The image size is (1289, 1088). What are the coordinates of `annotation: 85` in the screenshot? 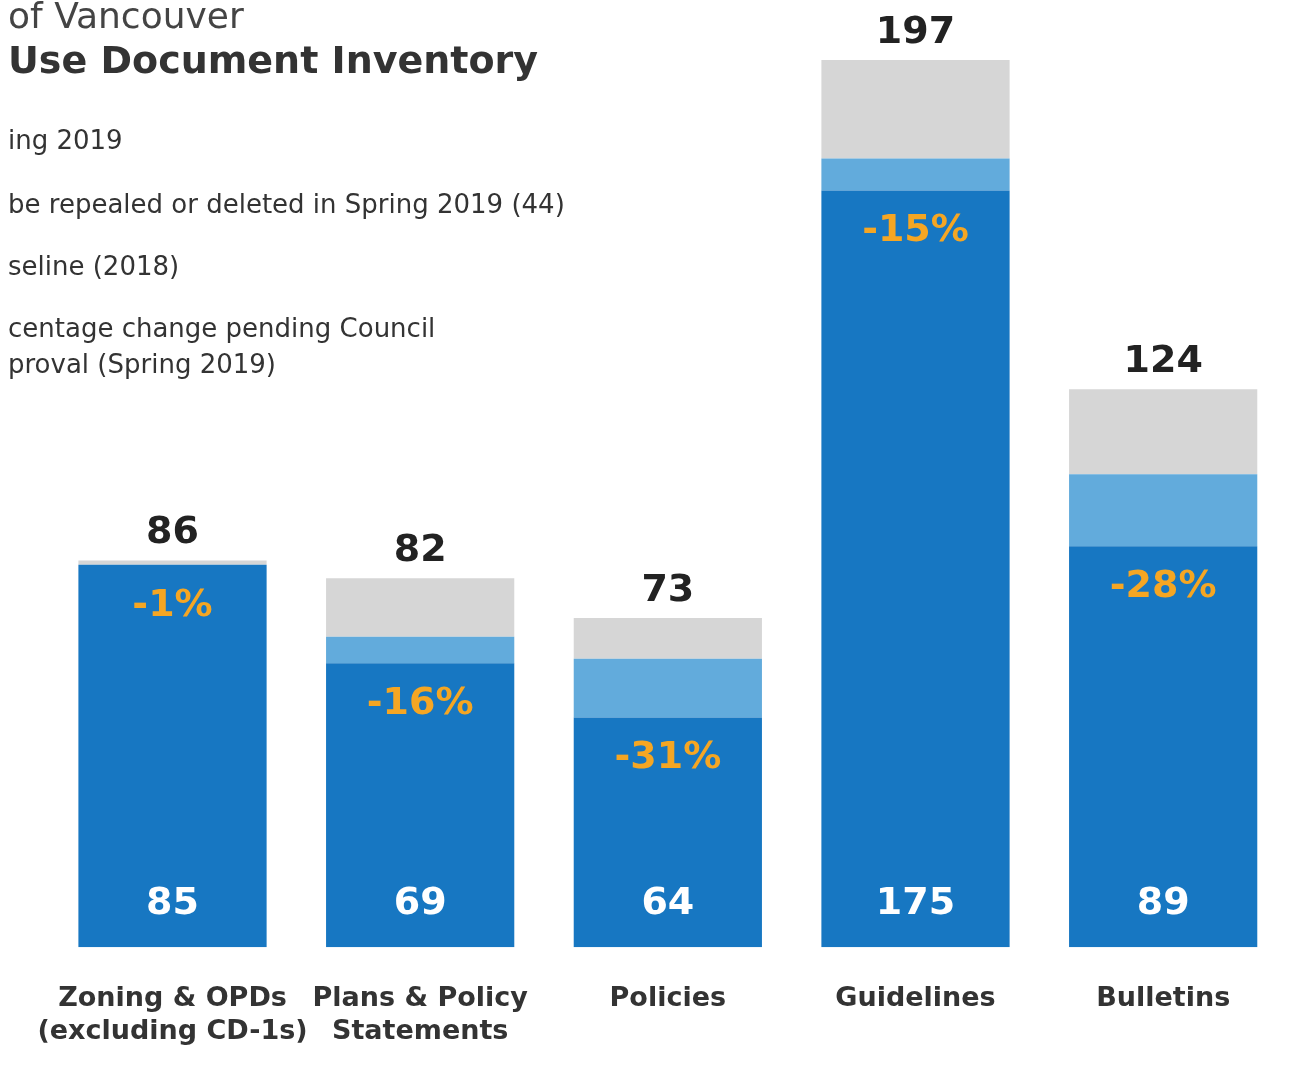 It's located at (172, 901).